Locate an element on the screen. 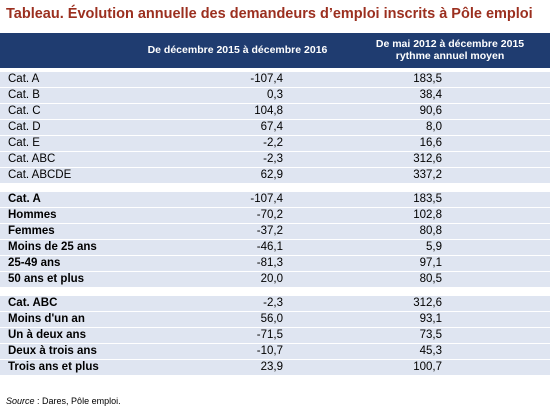  table-row: Femmes -37,2 80,8 is located at coordinates (275, 232).